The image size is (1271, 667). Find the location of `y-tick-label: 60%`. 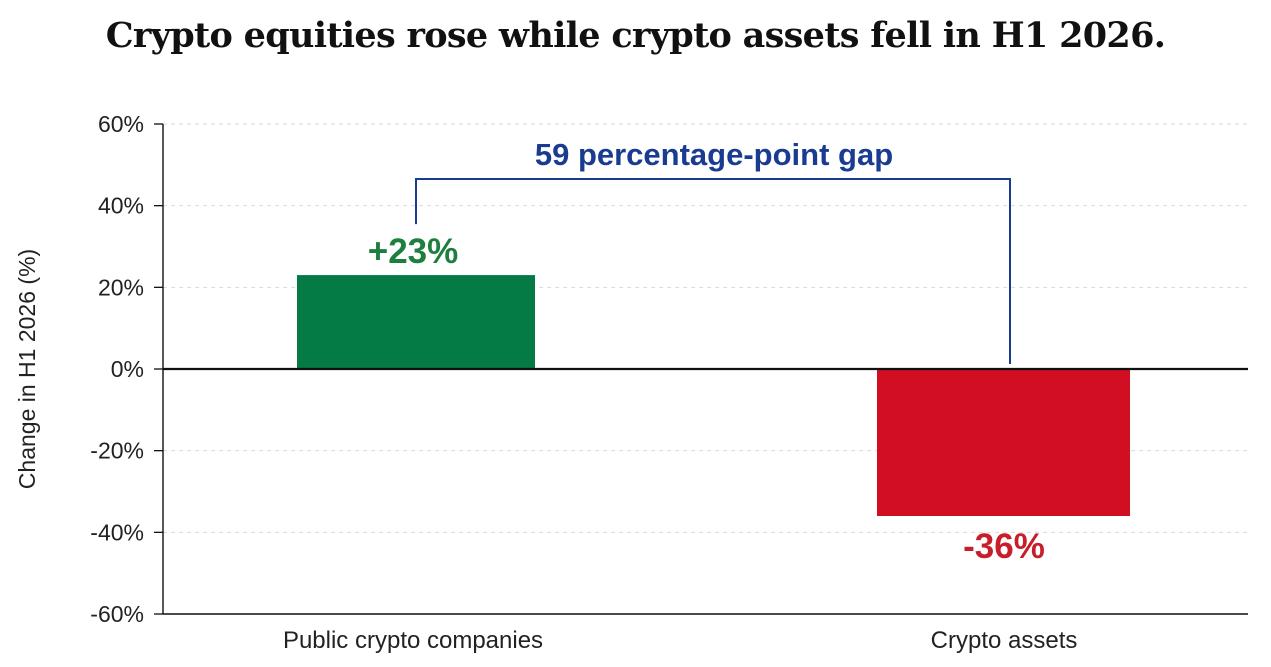

y-tick-label: 60% is located at coordinates (121, 124).